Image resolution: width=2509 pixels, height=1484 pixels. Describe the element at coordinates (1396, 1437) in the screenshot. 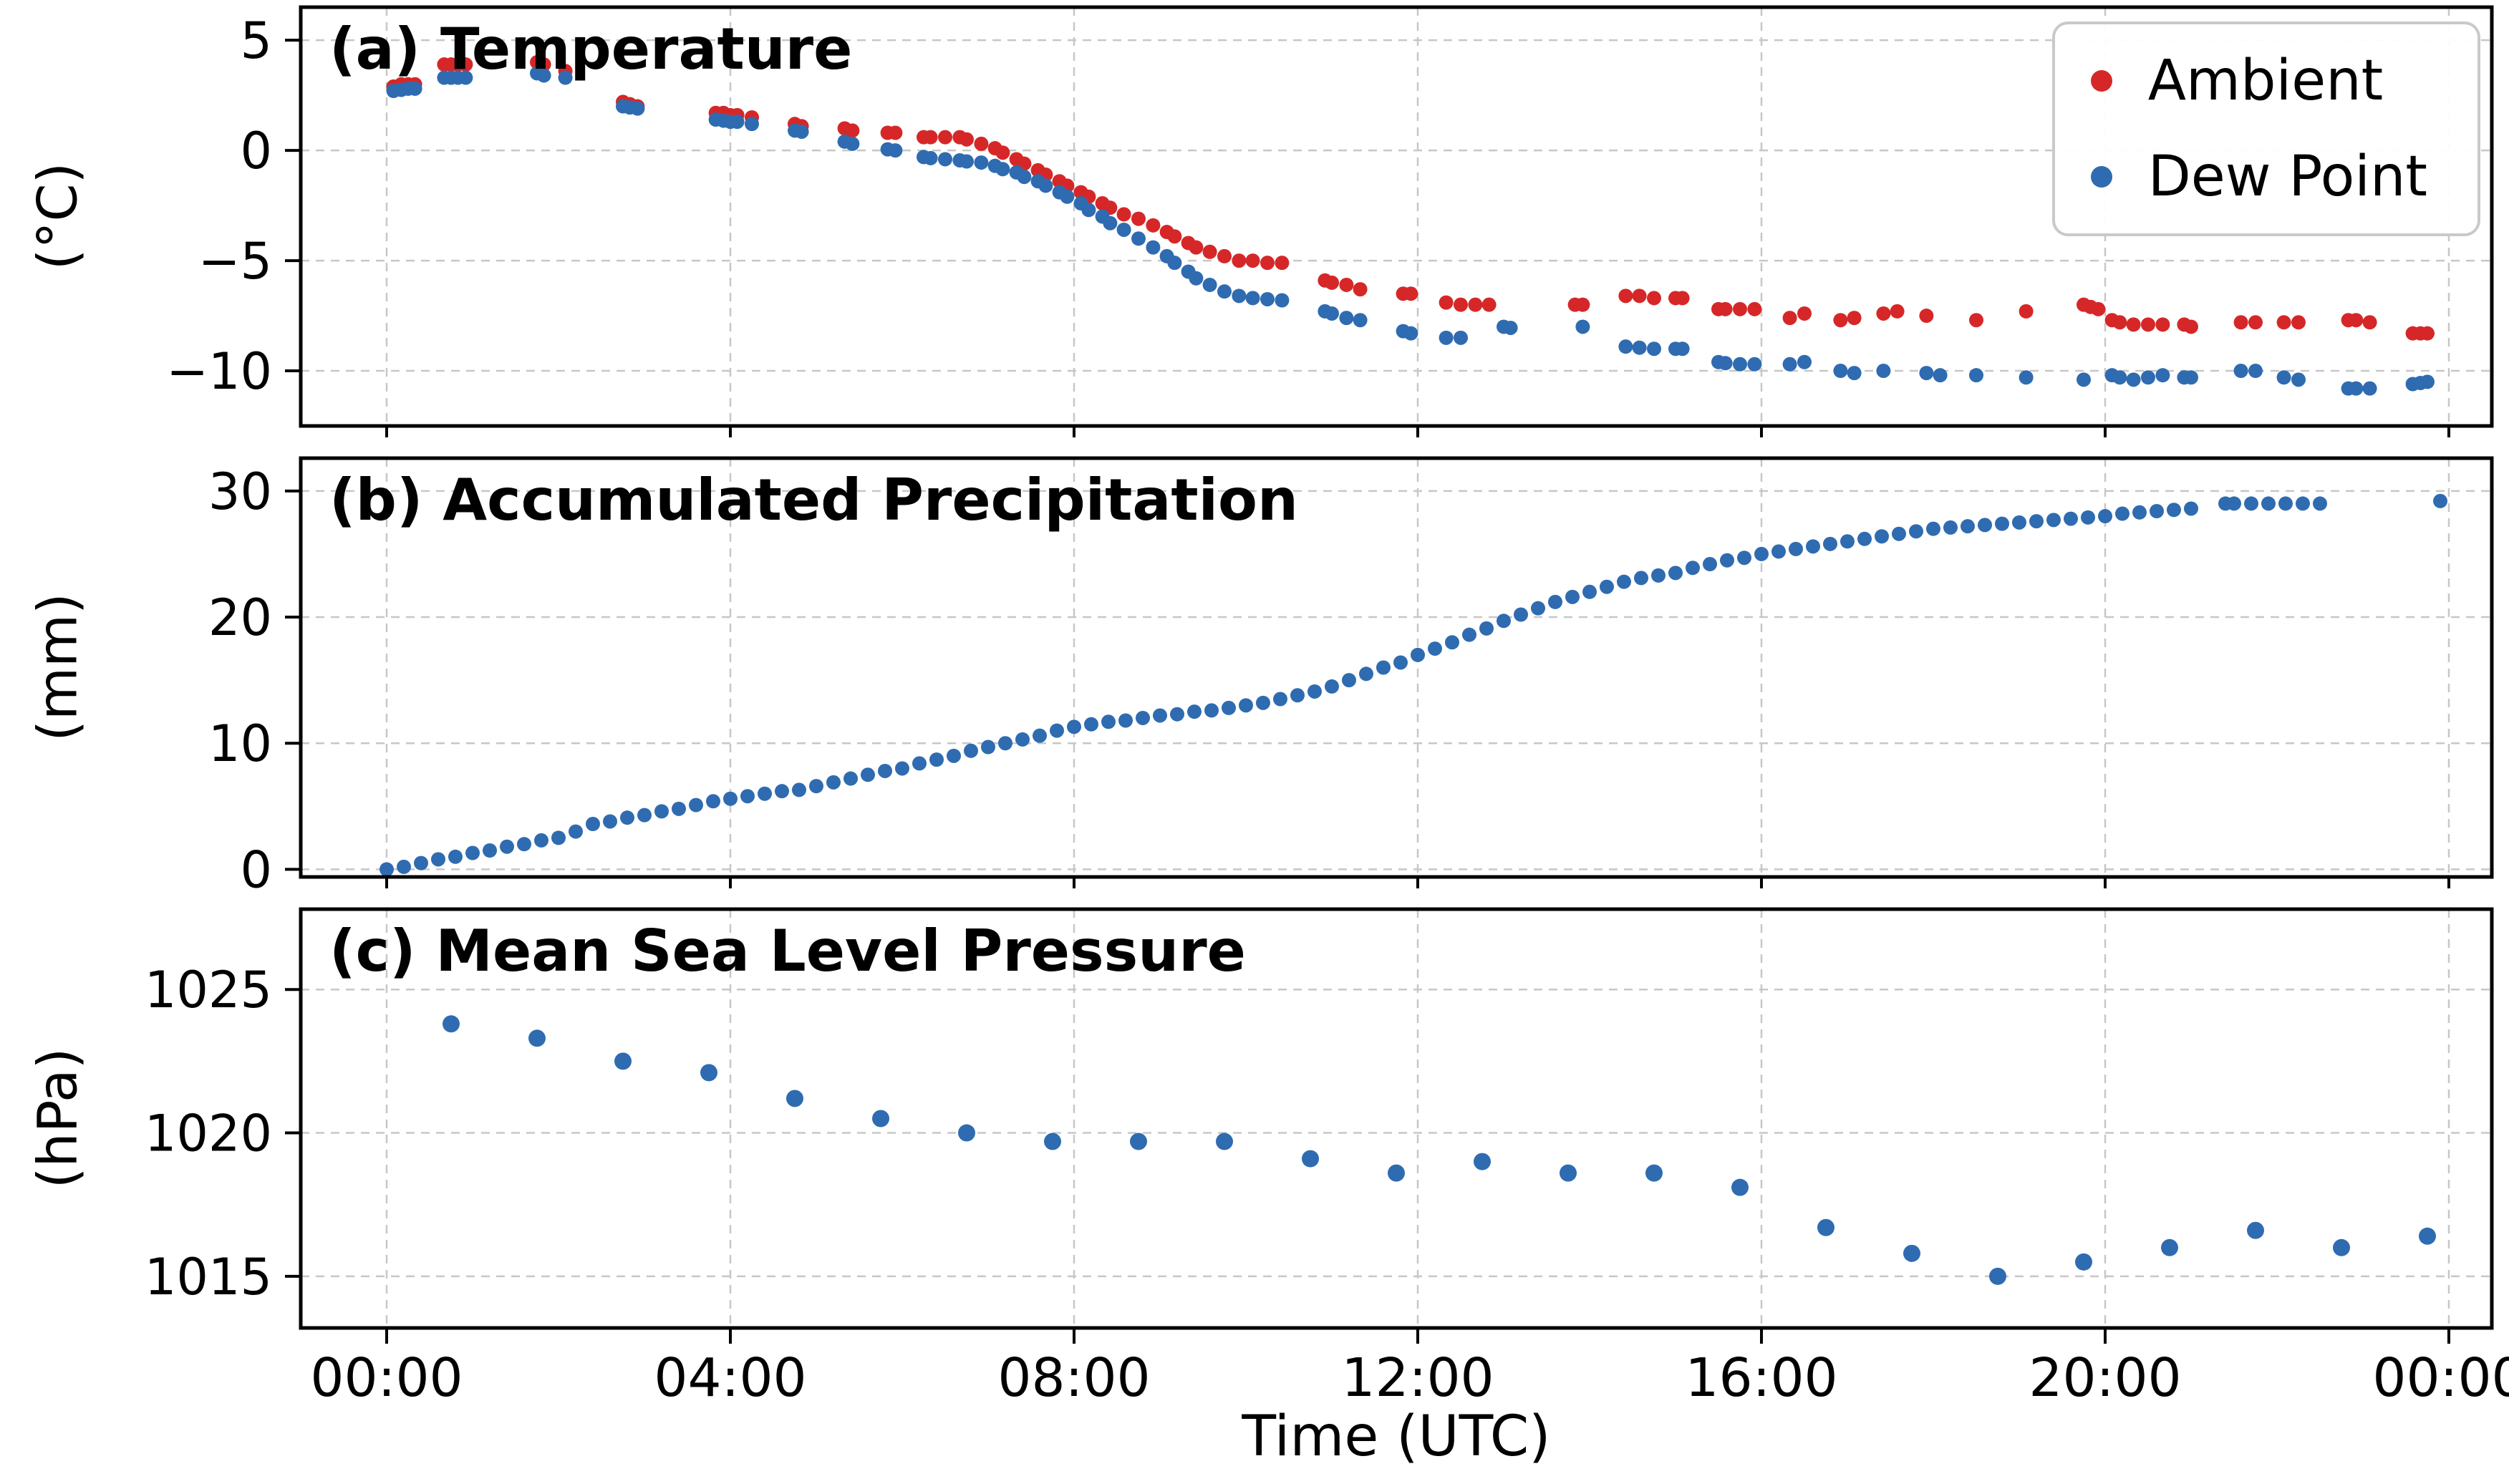

I see `x-axis-label: Time (UTC)` at that location.